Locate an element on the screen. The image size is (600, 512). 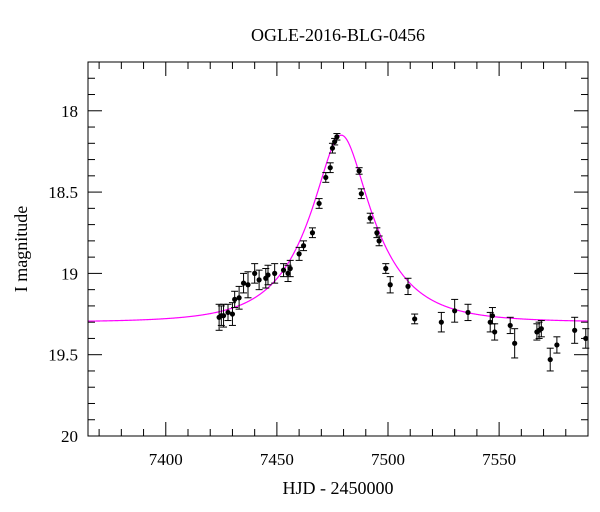
y-tick-label-2: 19 is located at coordinates (69, 273).